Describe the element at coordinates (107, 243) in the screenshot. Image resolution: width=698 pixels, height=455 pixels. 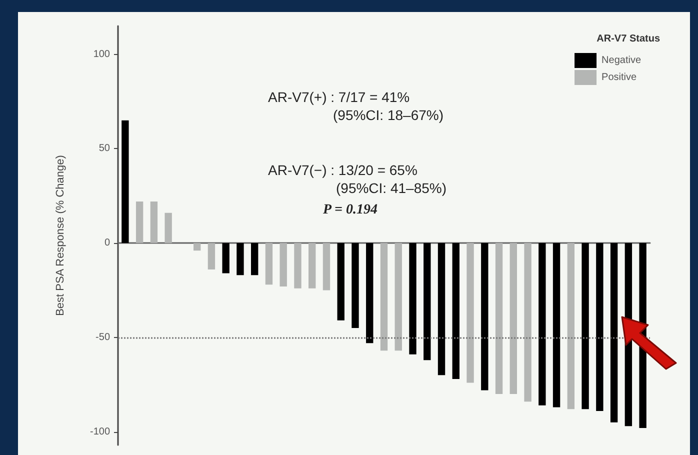
I see `y-tick-label: 0` at that location.